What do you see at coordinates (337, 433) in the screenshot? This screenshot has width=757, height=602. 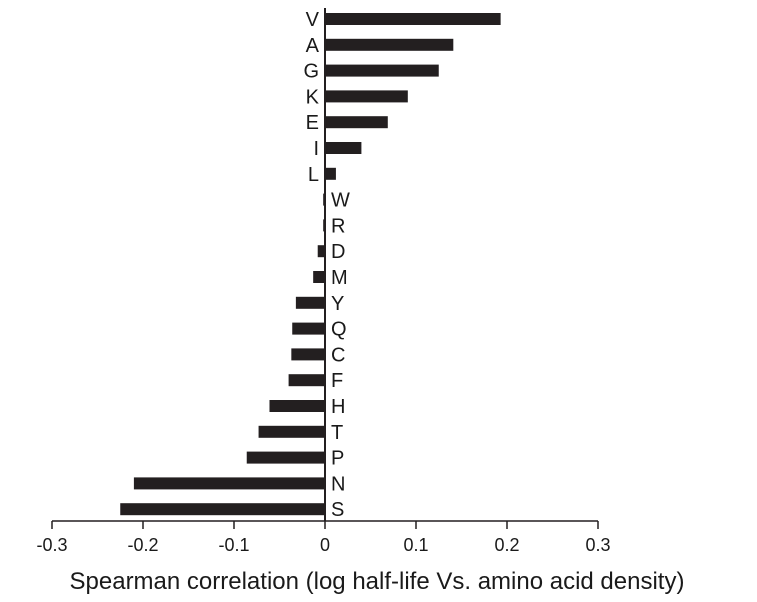 I see `category-label-t: T` at bounding box center [337, 433].